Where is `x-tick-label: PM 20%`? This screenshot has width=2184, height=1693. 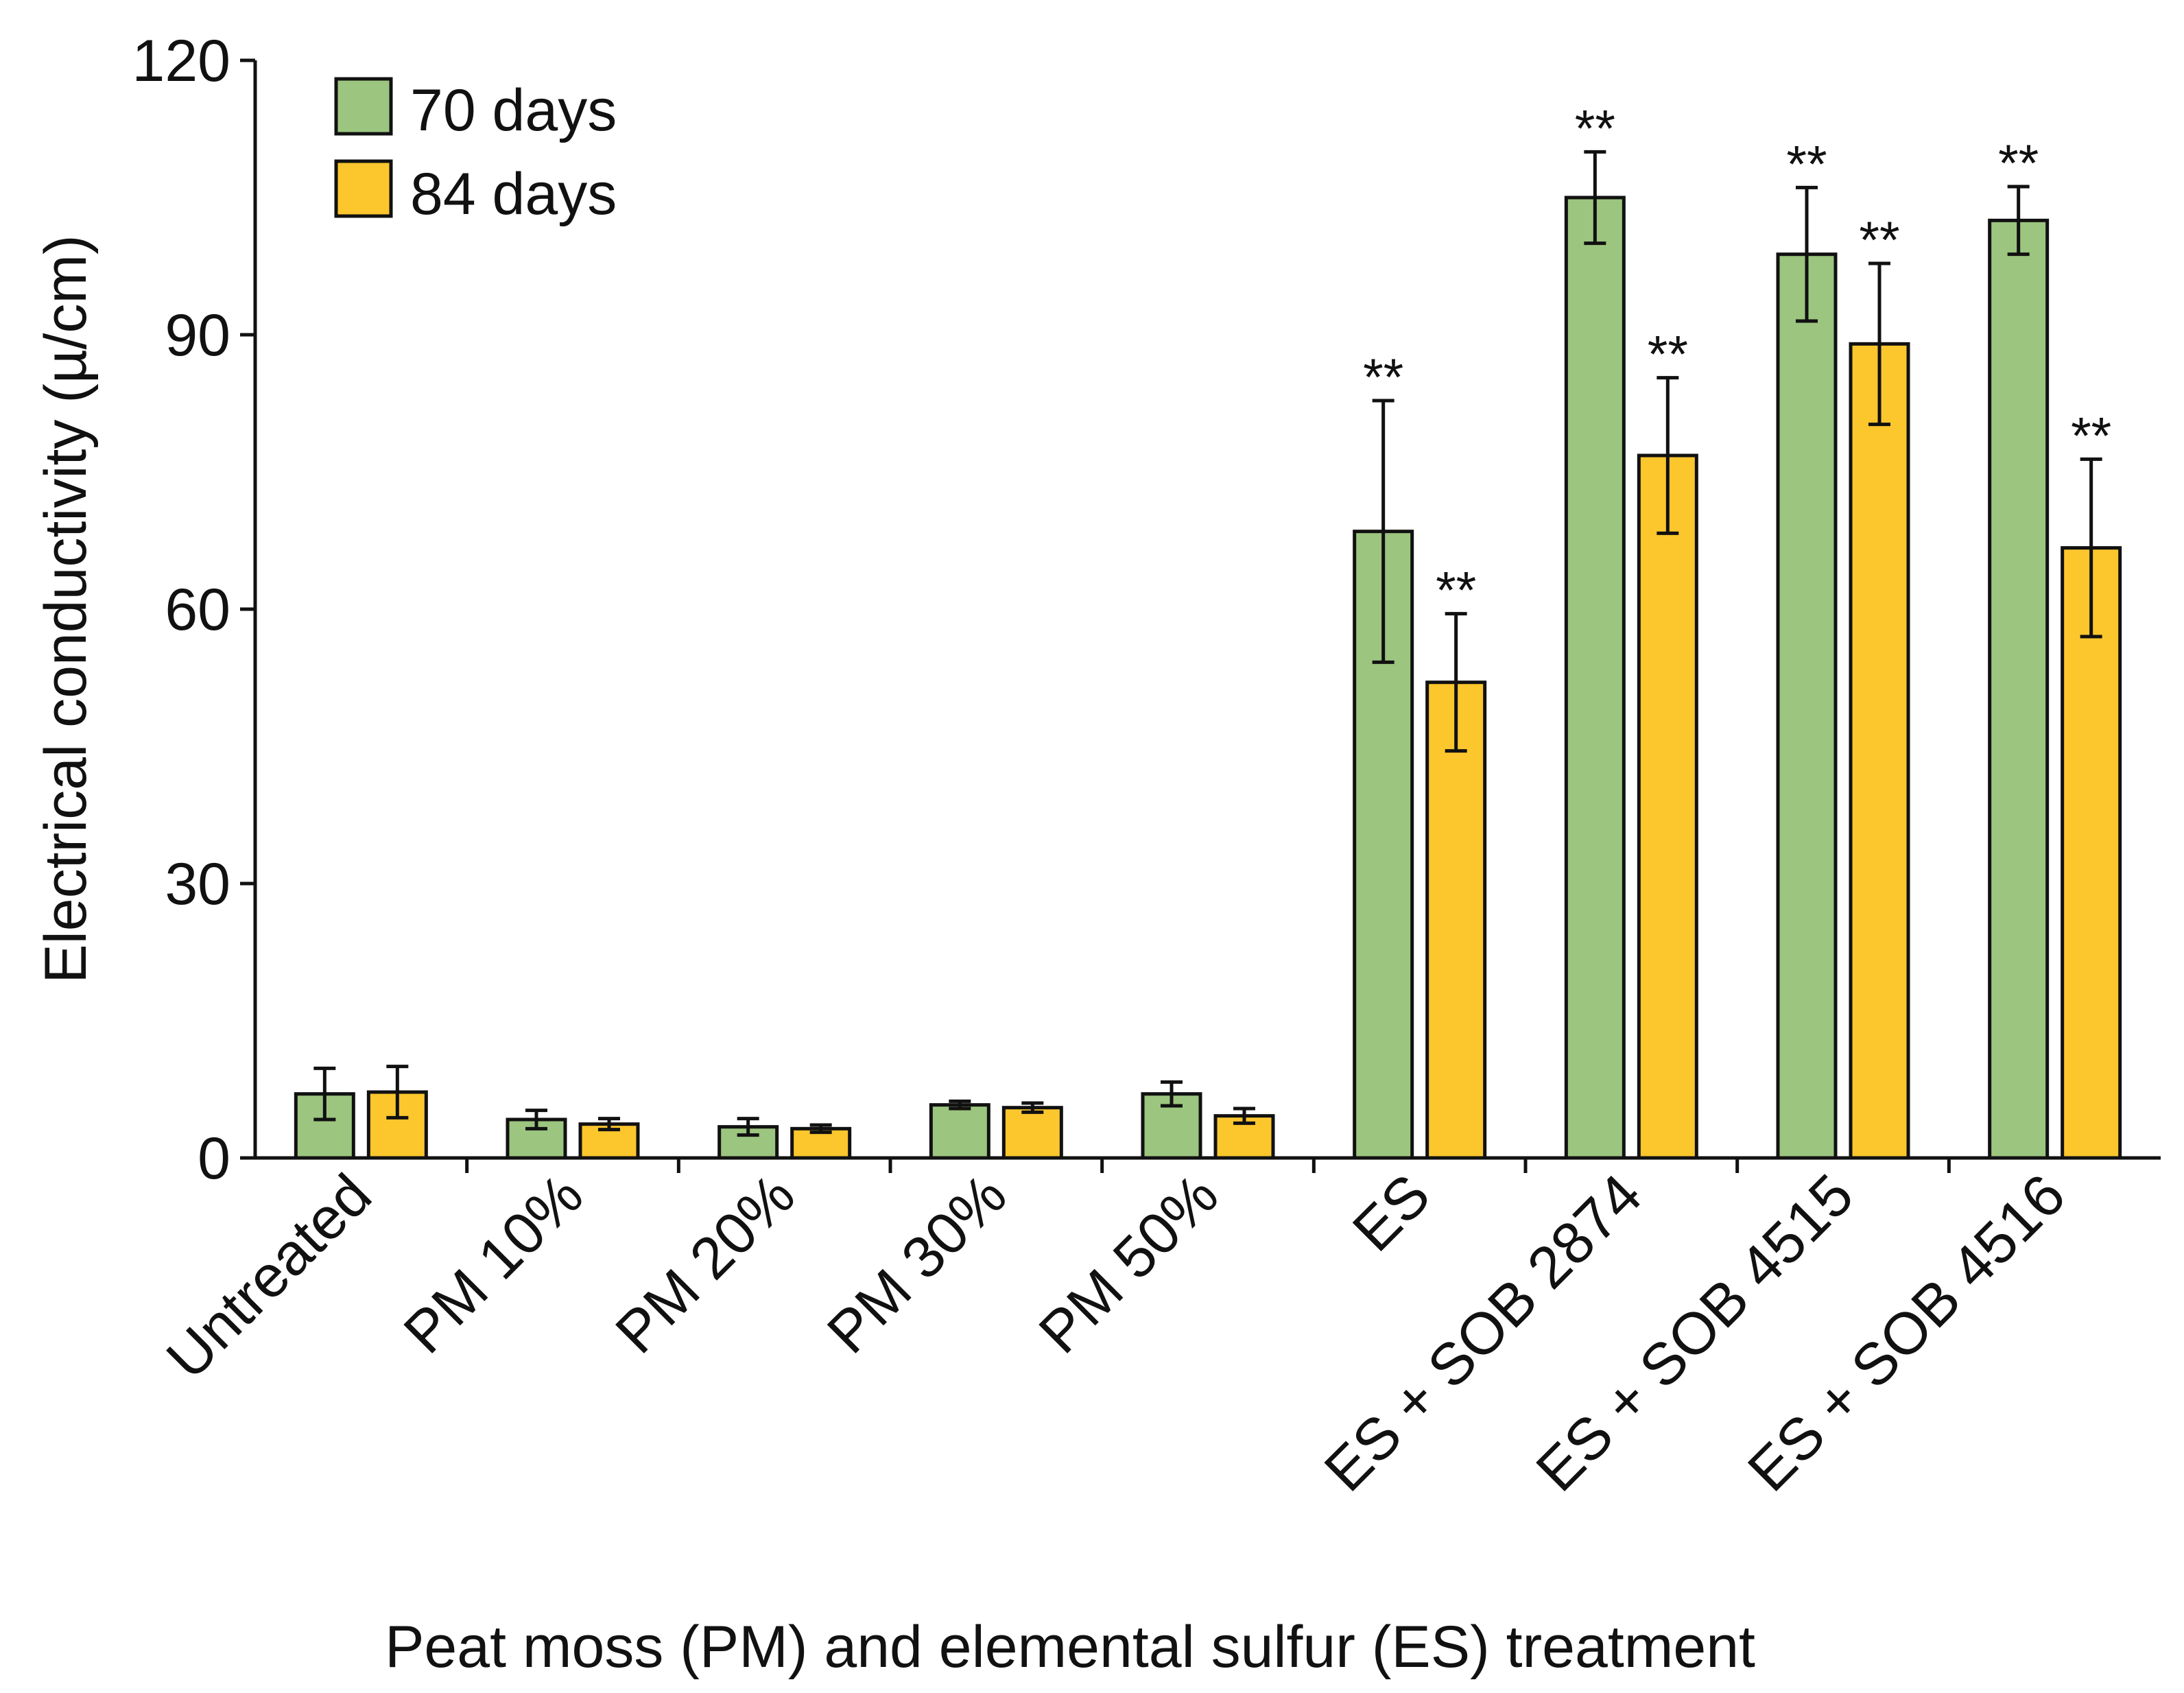
x-tick-label: PM 20% is located at coordinates (705, 1264).